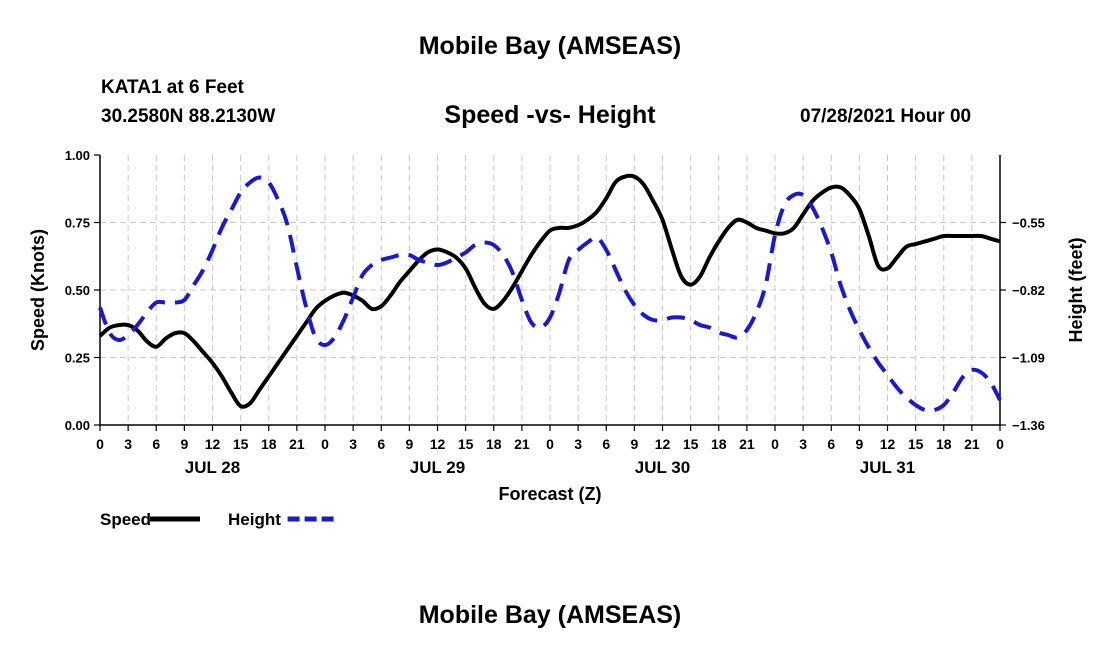  Describe the element at coordinates (1028, 425) in the screenshot. I see `y2-tick-label: −1.36` at that location.